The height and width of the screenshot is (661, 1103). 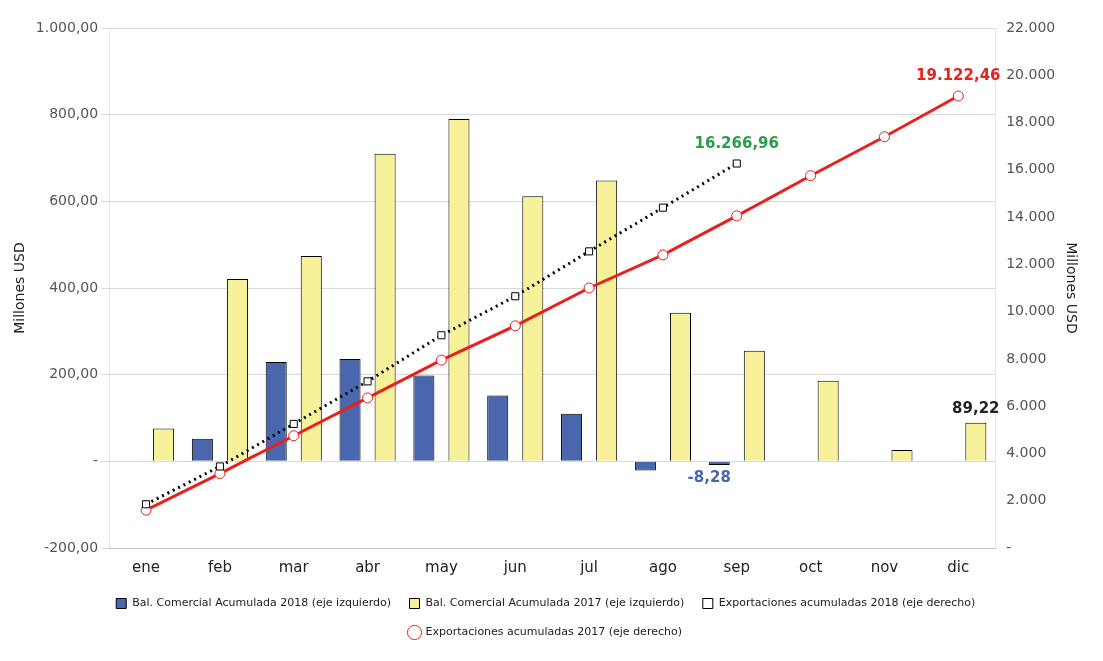 What do you see at coordinates (1031, 215) in the screenshot?
I see `y2-tick-label: 14.000` at bounding box center [1031, 215].